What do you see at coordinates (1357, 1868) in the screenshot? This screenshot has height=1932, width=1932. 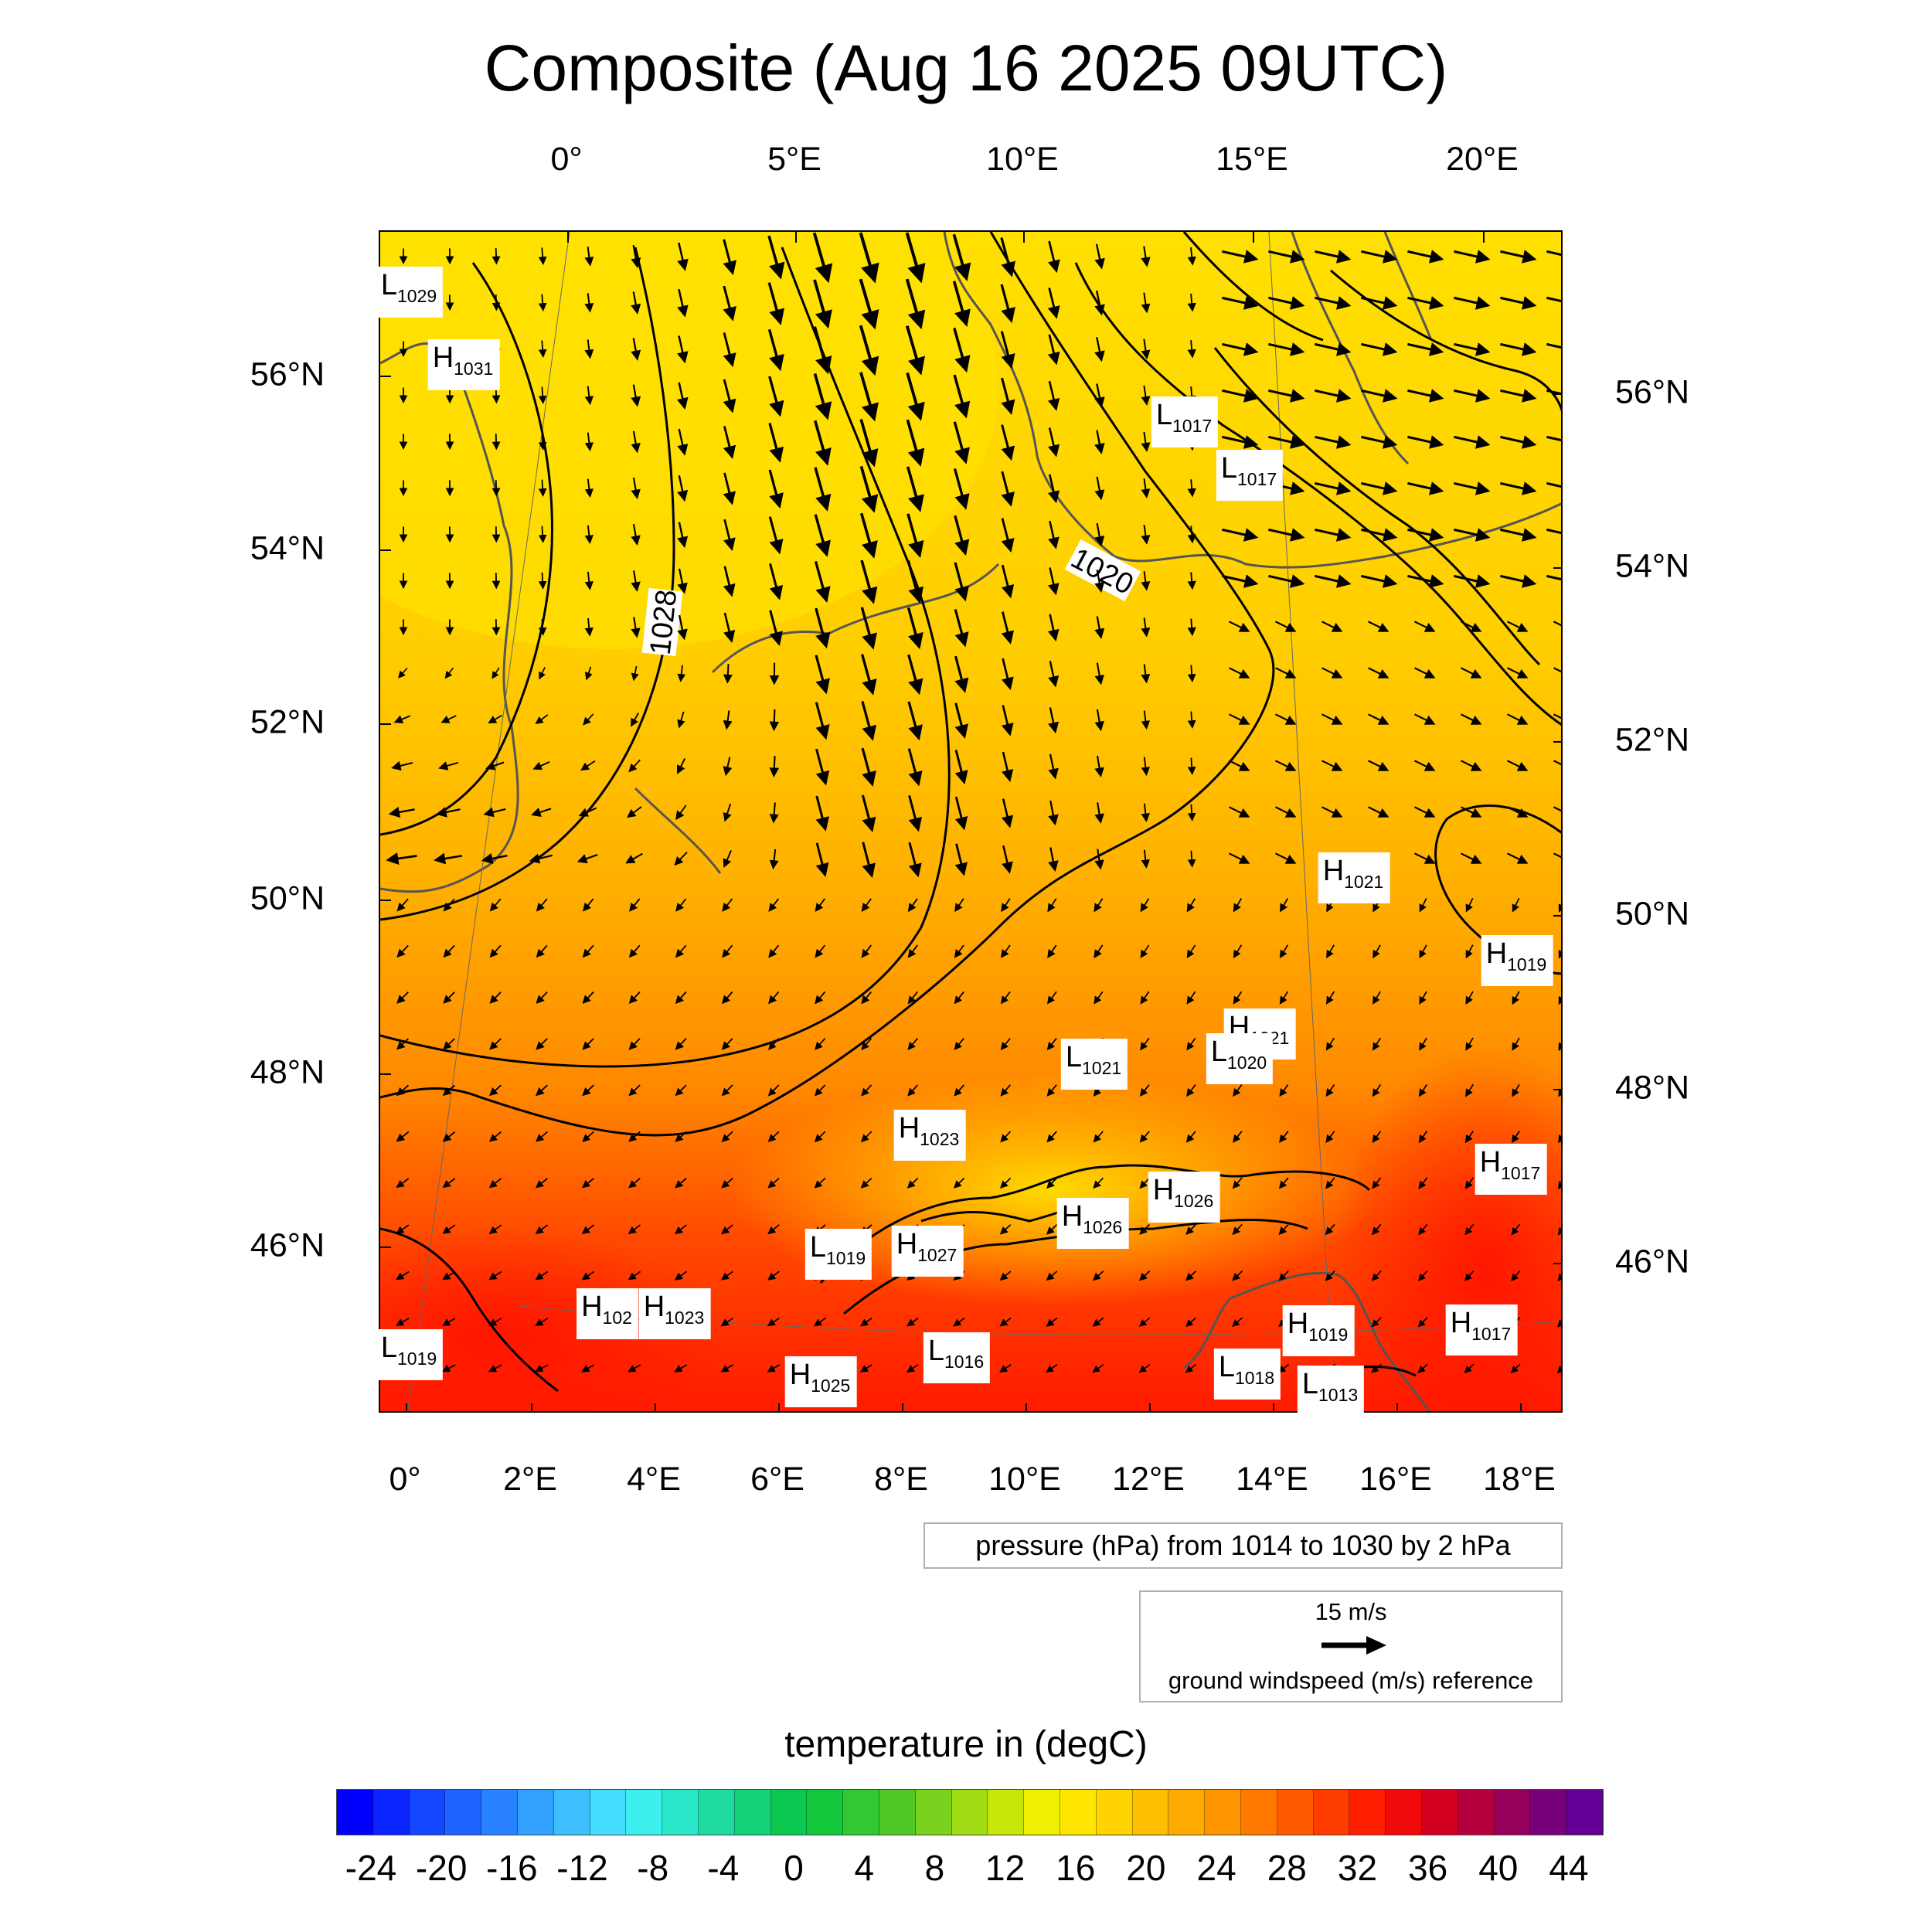 I see `colorbar-tick-label: 32` at bounding box center [1357, 1868].